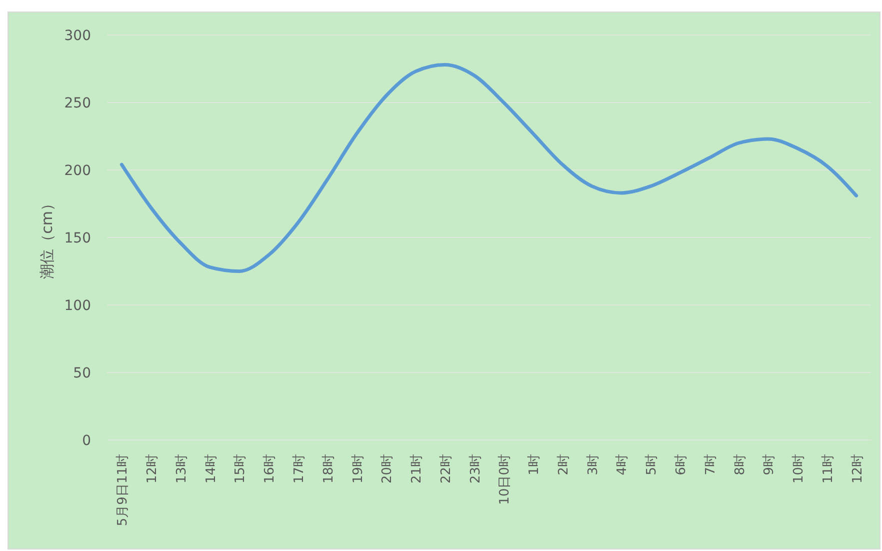  Describe the element at coordinates (328, 469) in the screenshot. I see `x-tick-label: 18时` at that location.